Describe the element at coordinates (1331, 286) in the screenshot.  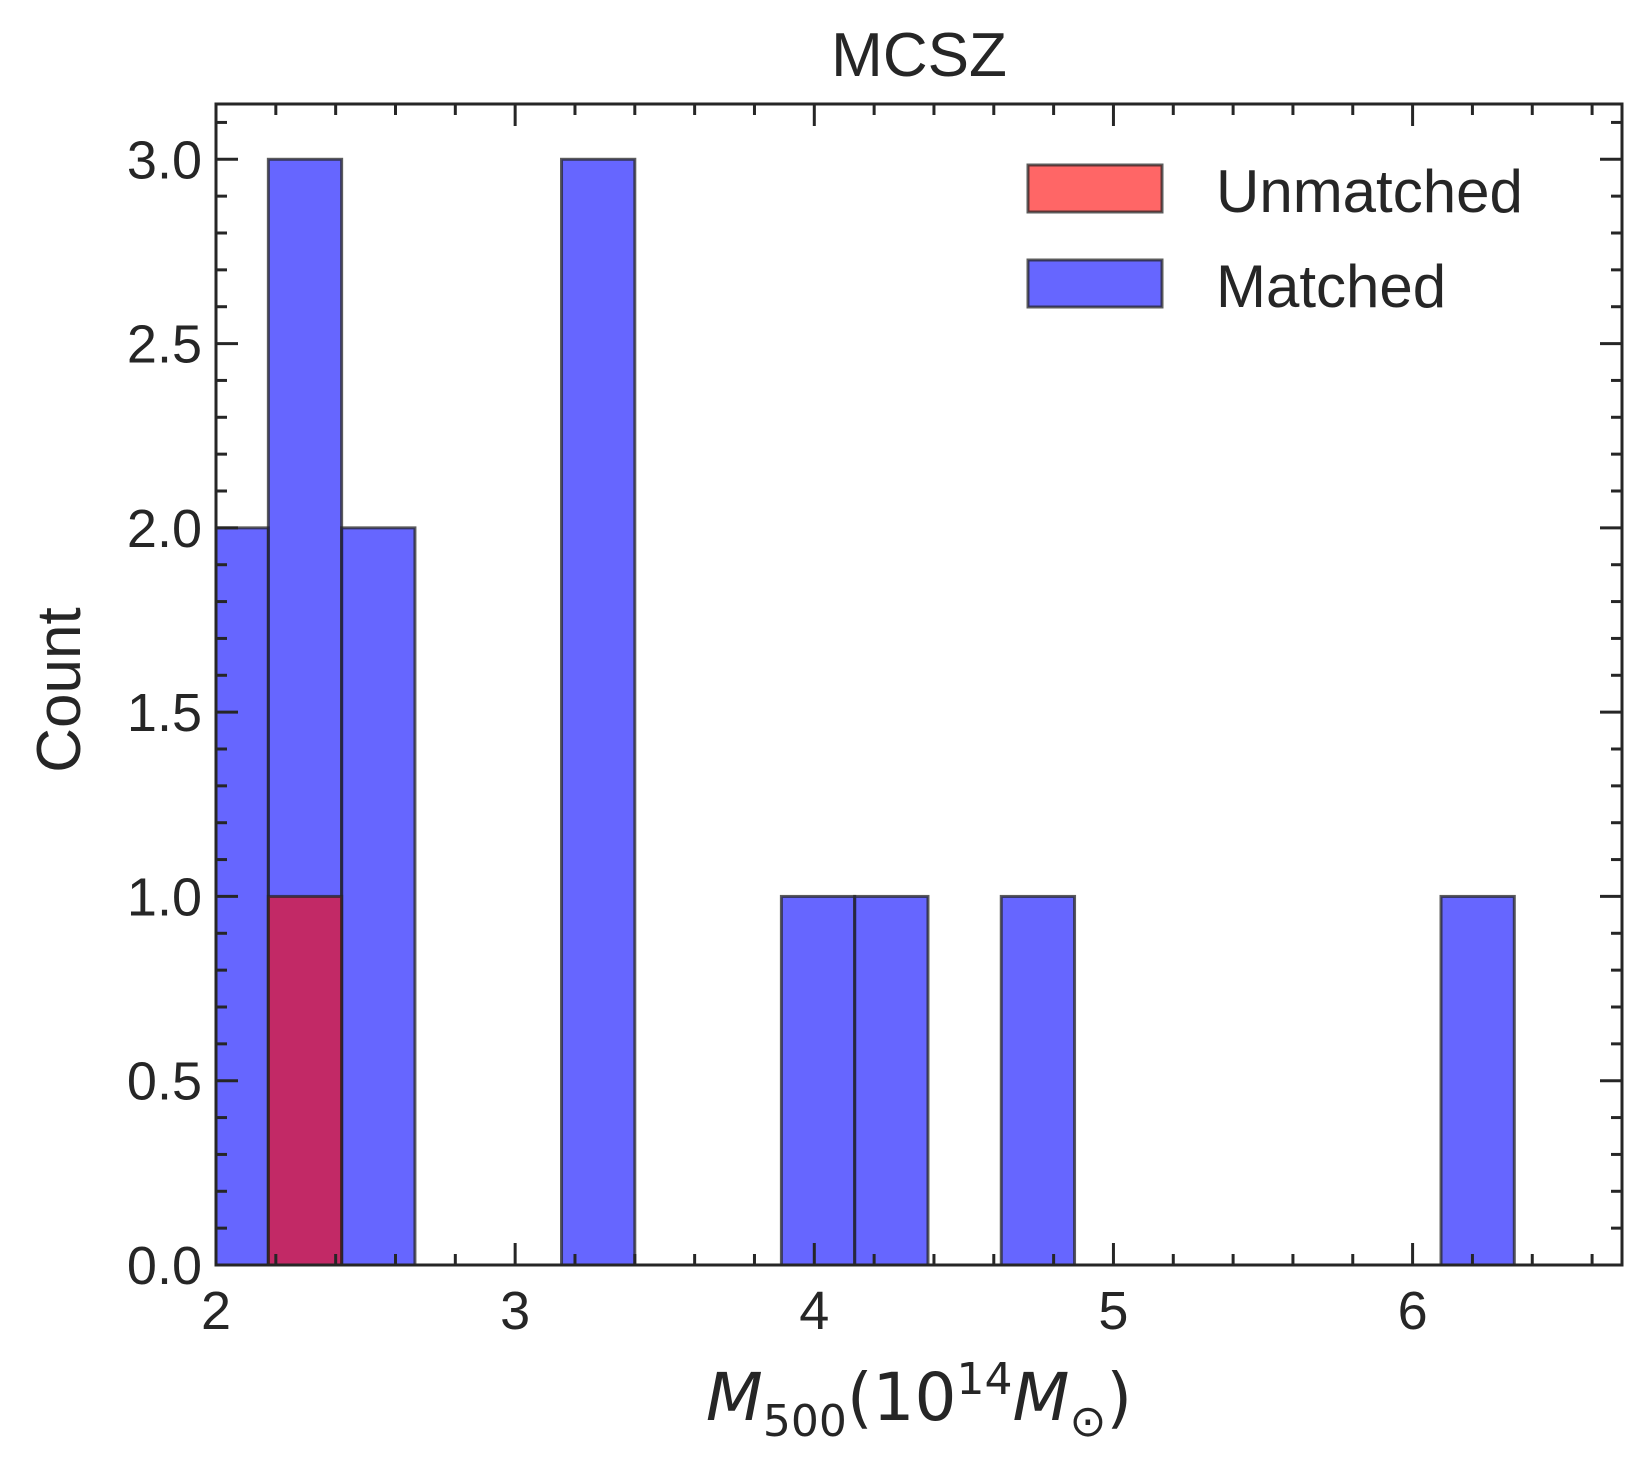
I see `legend-label-matched: Matched` at that location.